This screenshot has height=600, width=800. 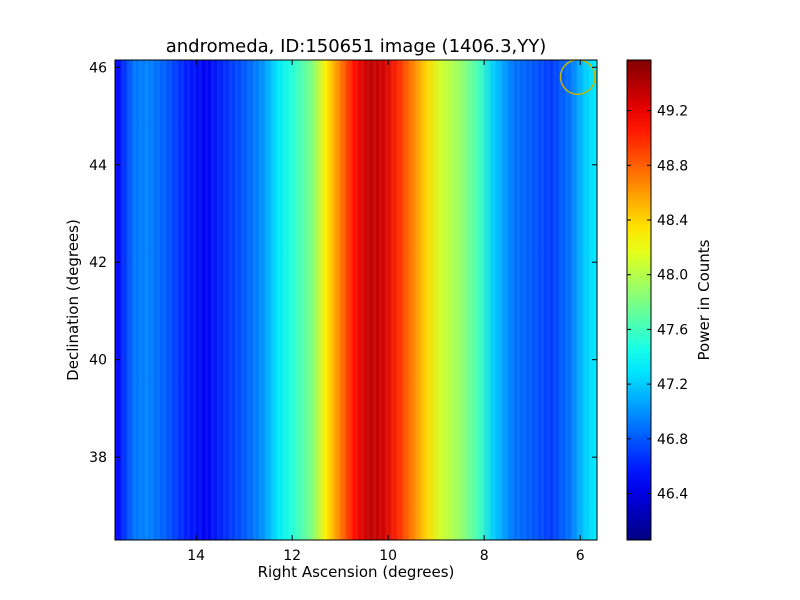 I want to click on colorbar-tick-label: 47.6, so click(x=672, y=330).